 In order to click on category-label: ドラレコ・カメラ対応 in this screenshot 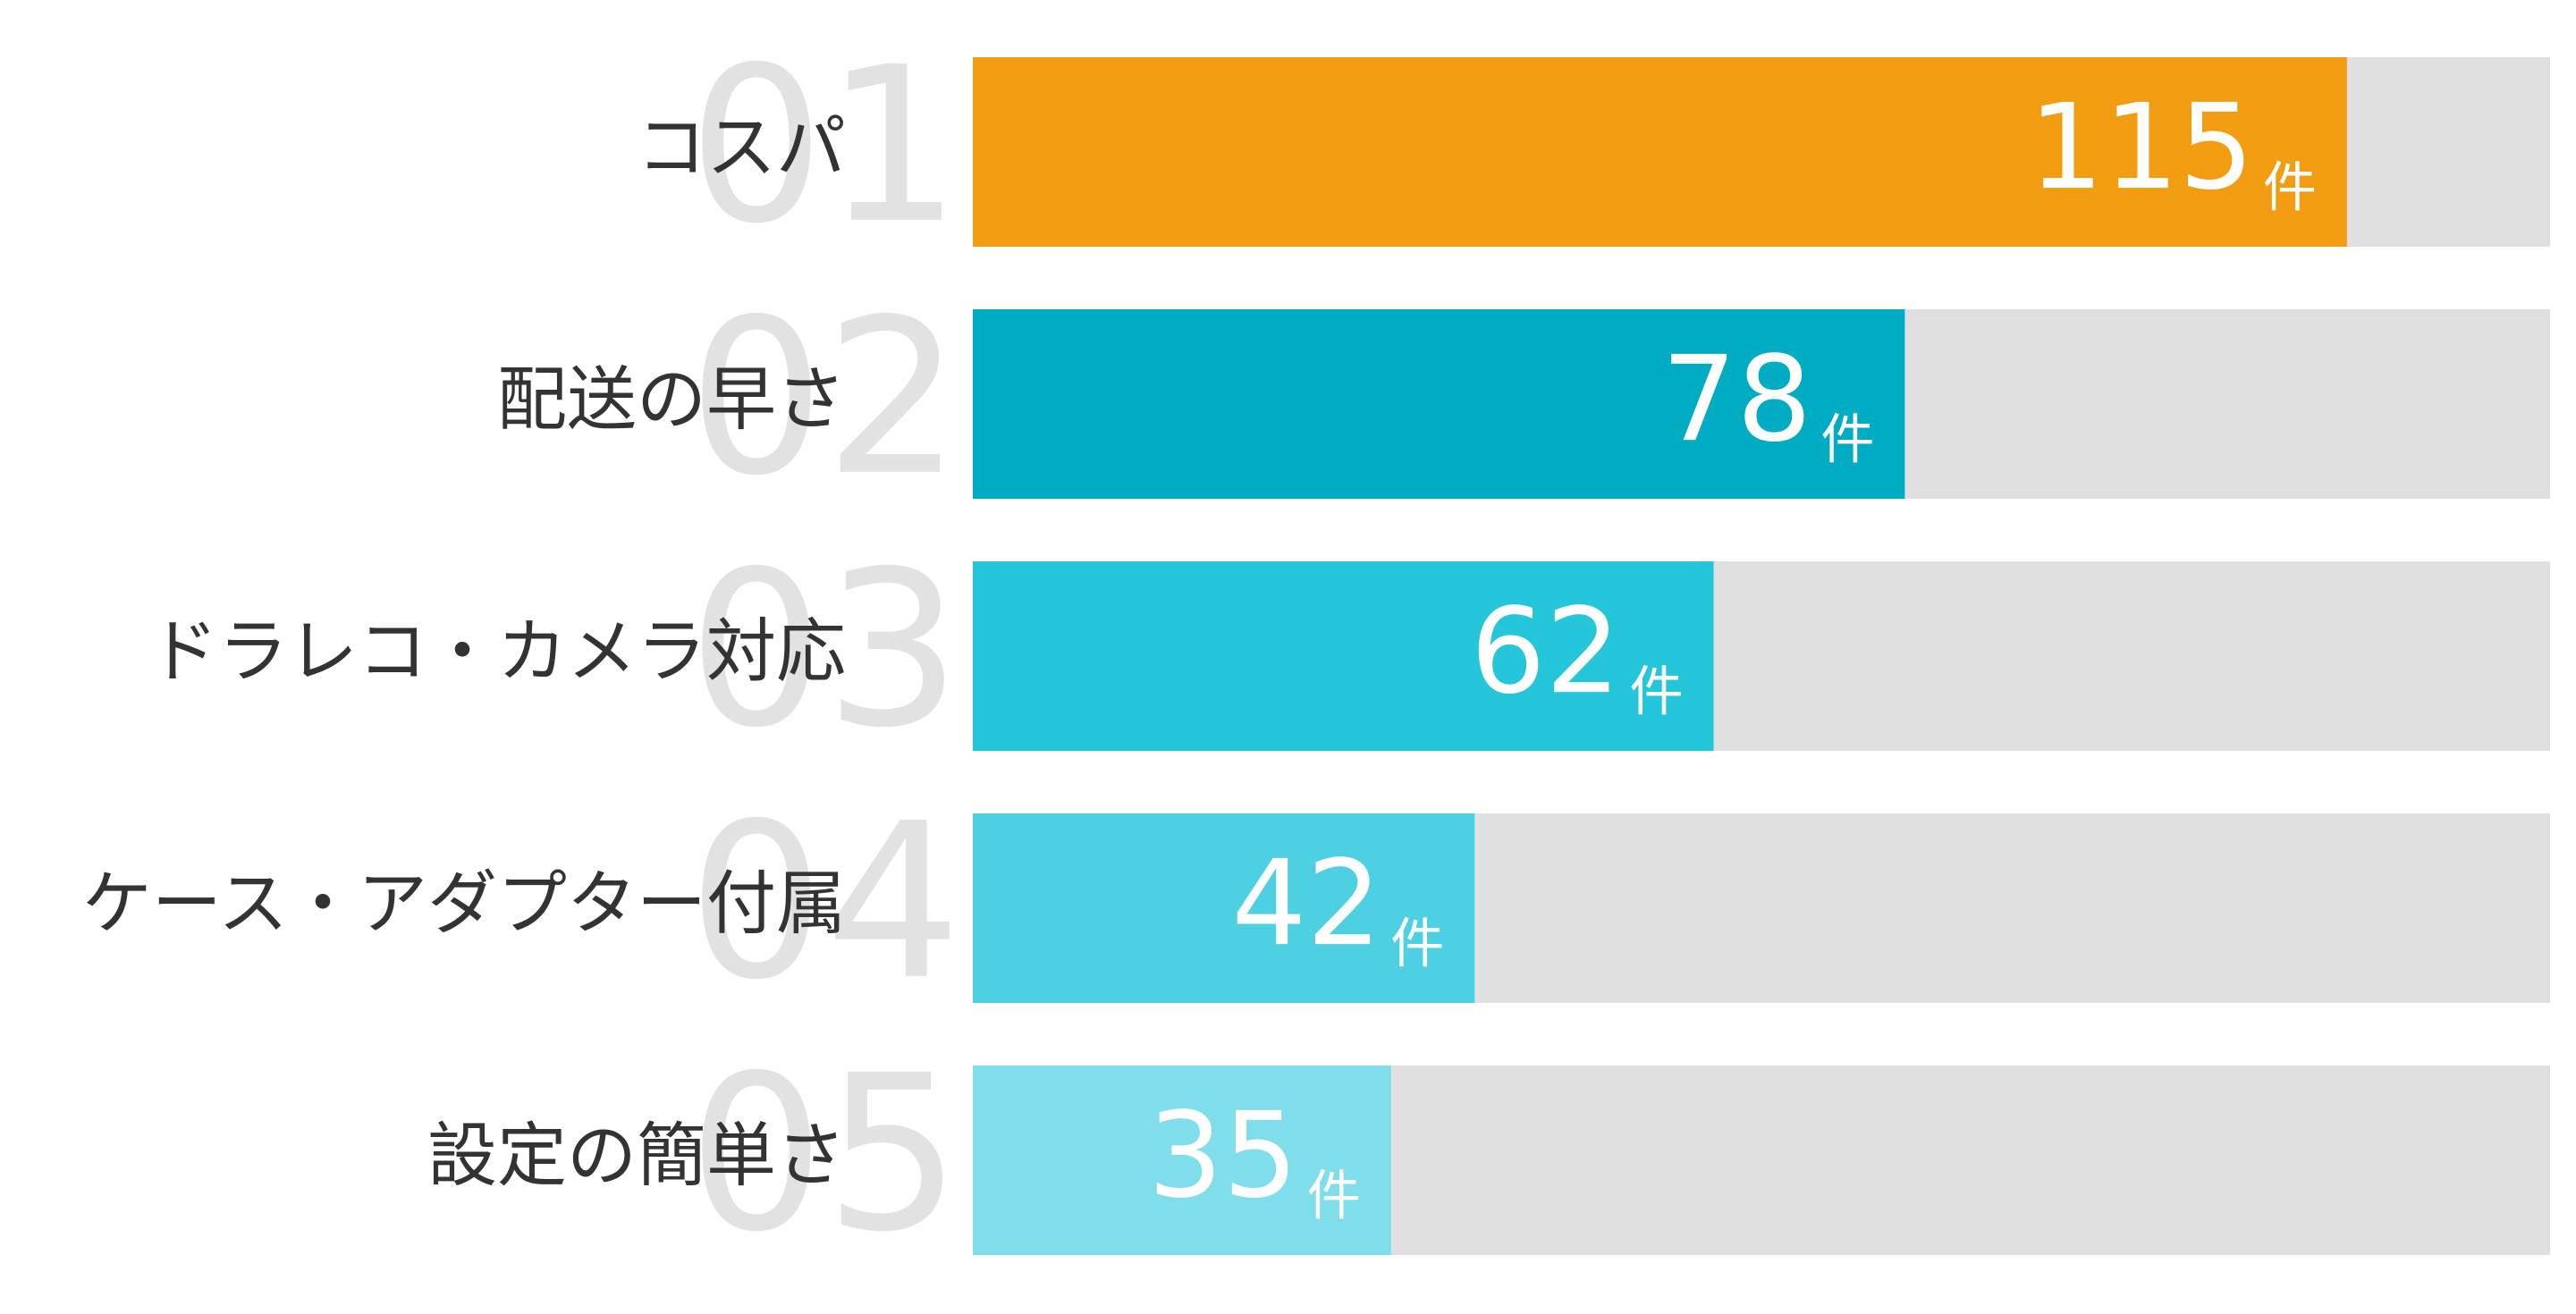, I will do `click(497, 651)`.